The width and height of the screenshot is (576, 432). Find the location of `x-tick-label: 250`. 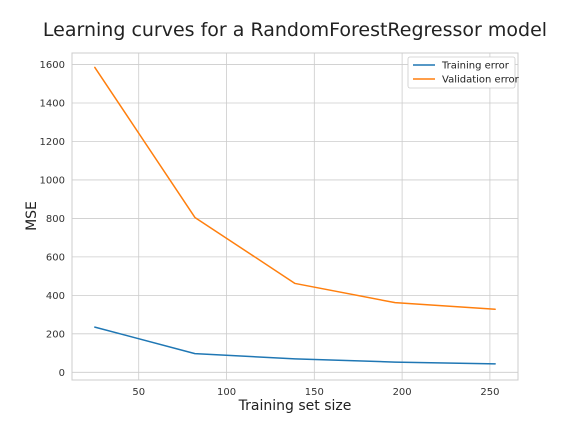

x-tick-label: 250 is located at coordinates (489, 392).